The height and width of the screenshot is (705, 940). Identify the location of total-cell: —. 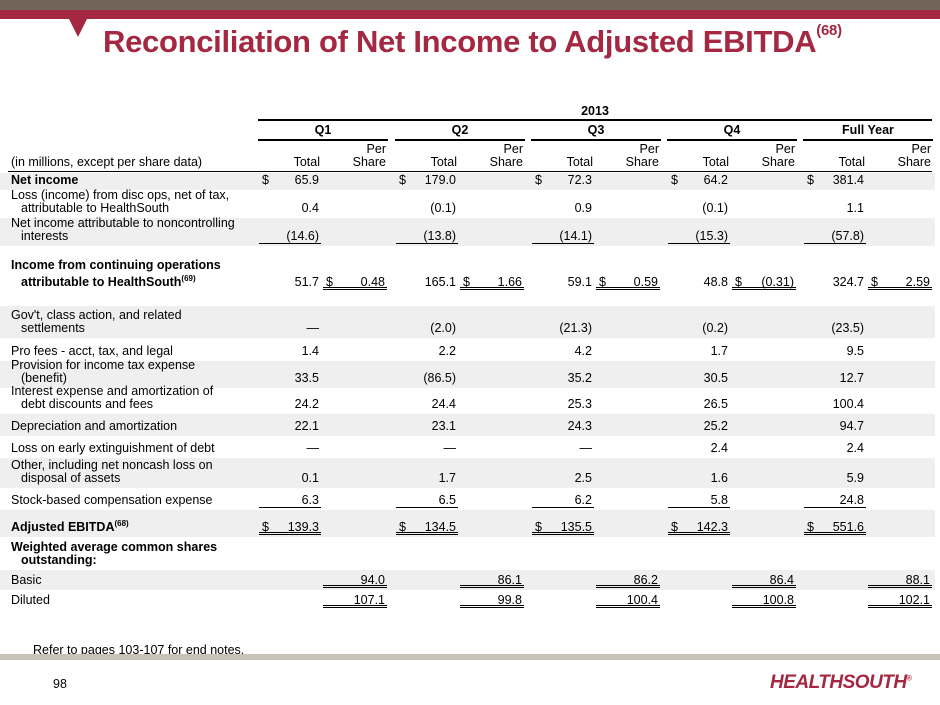
(586, 448).